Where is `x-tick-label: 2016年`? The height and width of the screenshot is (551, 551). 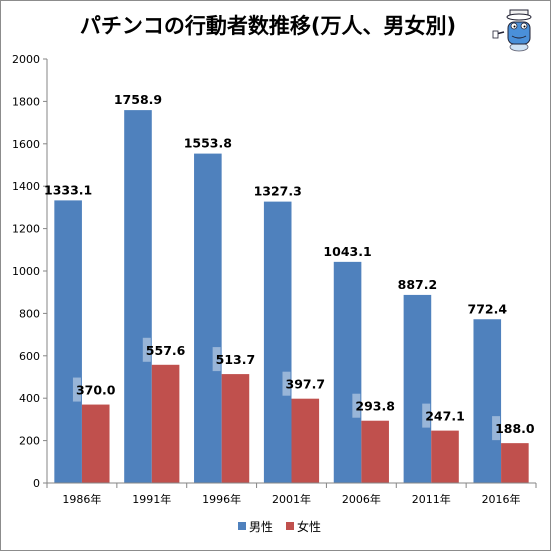 x-tick-label: 2016年 is located at coordinates (501, 499).